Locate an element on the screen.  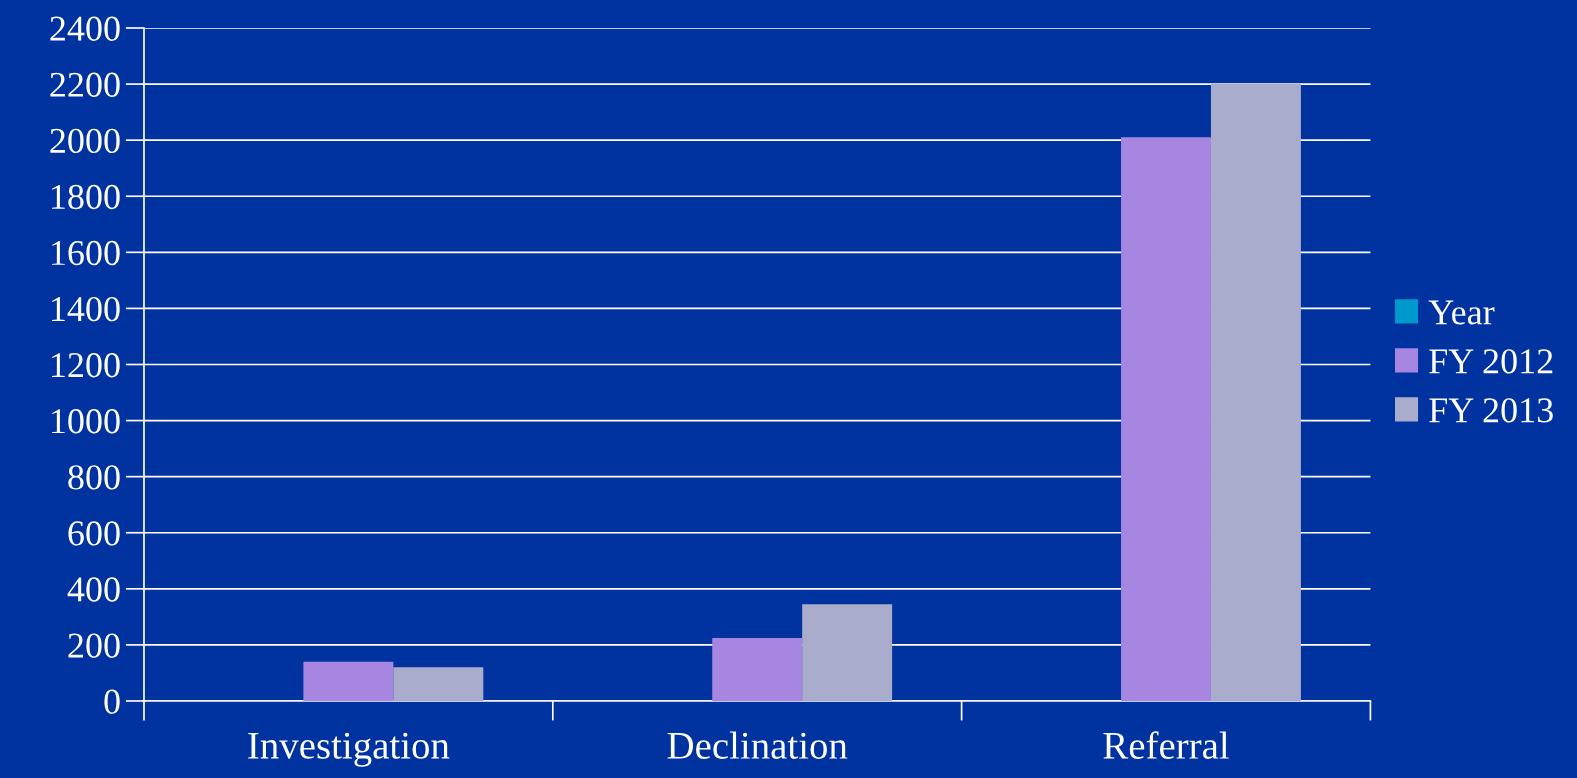
y-tick-label: 1400 is located at coordinates (86, 309).